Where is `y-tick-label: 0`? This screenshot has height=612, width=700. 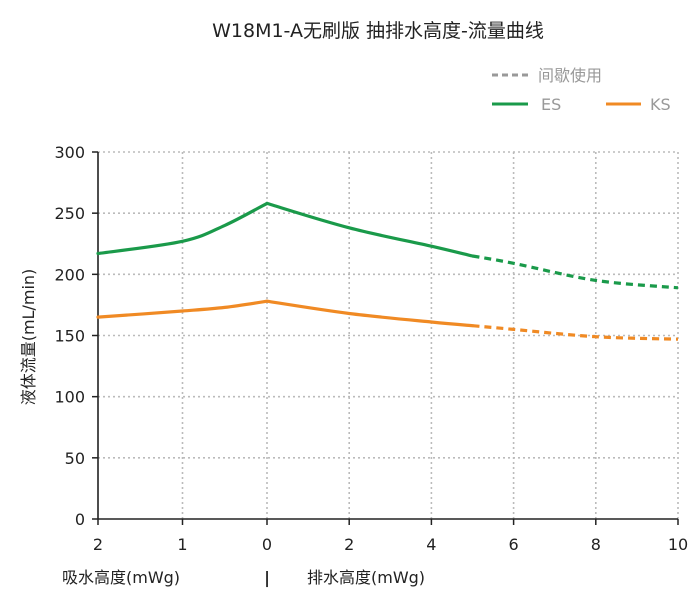 y-tick-label: 0 is located at coordinates (80, 519).